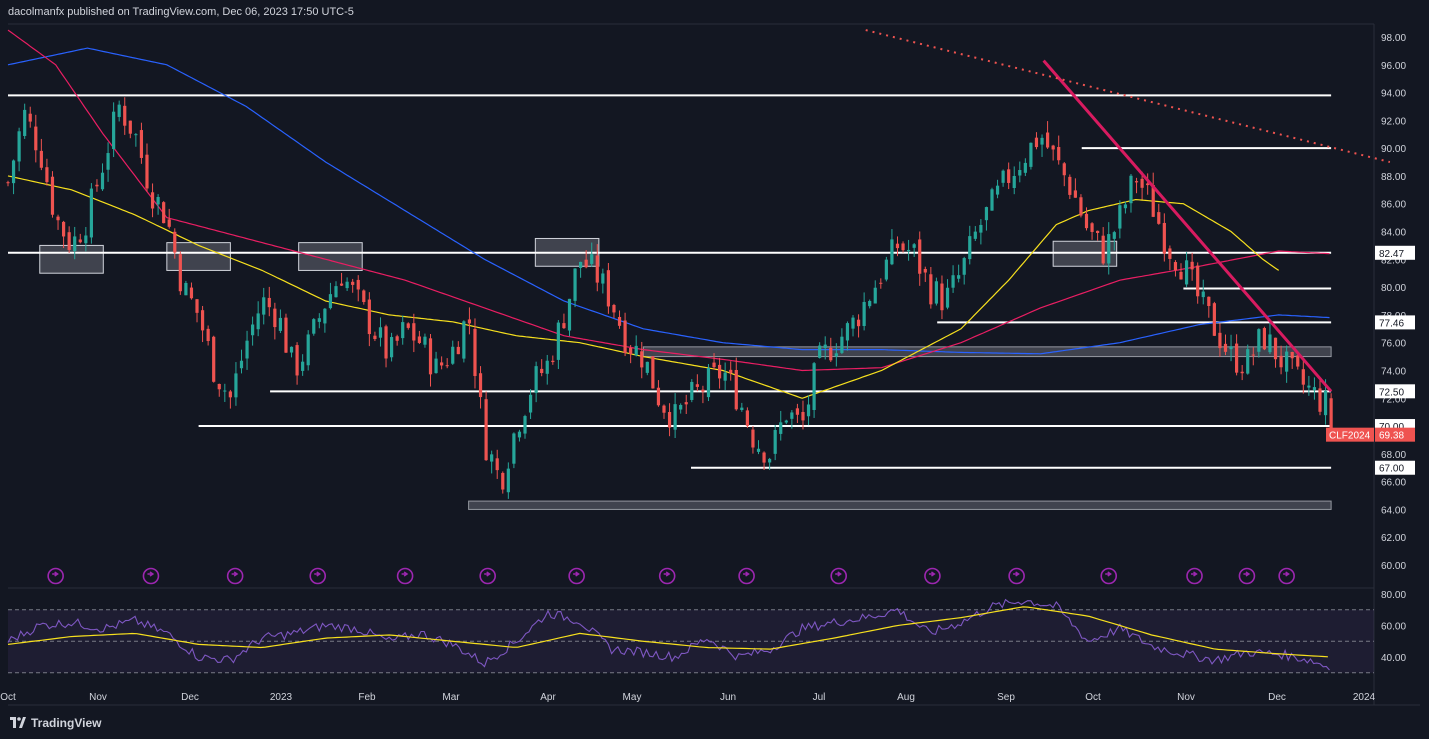 This screenshot has width=1429, height=739. What do you see at coordinates (1093, 697) in the screenshot?
I see `time-axis-label: Oct` at bounding box center [1093, 697].